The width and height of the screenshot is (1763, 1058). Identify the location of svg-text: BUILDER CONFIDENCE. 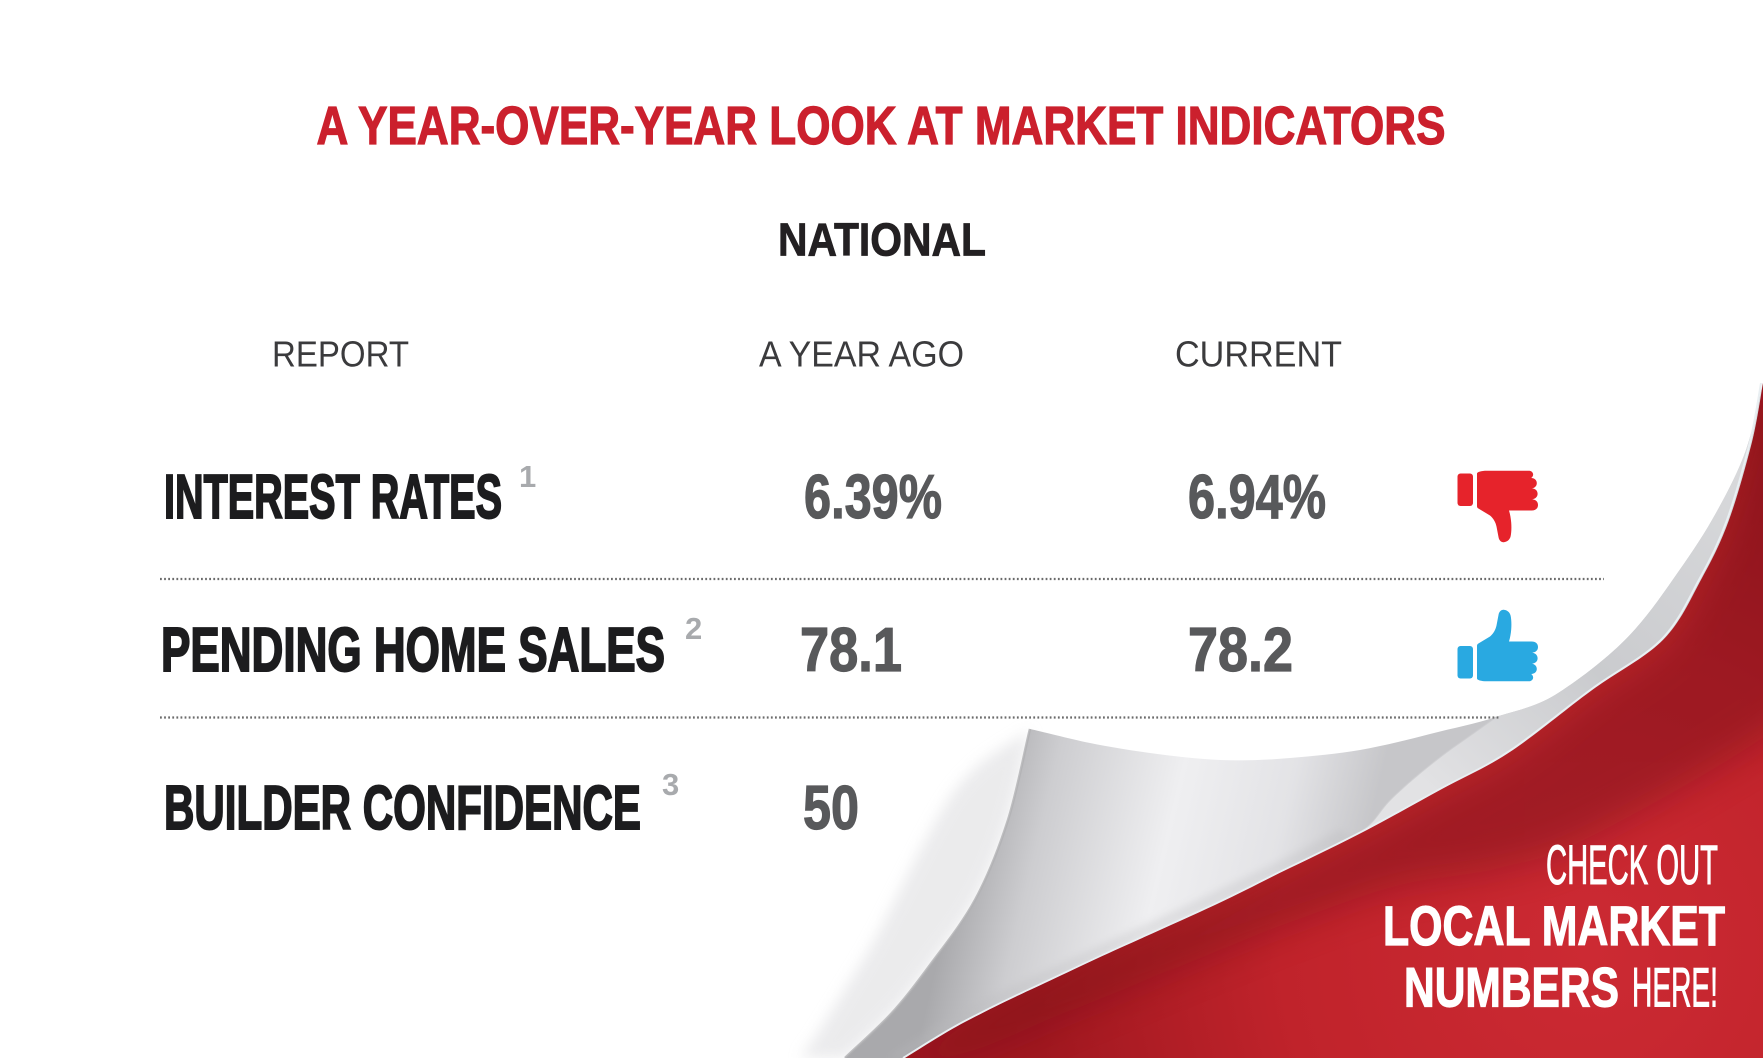
(402, 808).